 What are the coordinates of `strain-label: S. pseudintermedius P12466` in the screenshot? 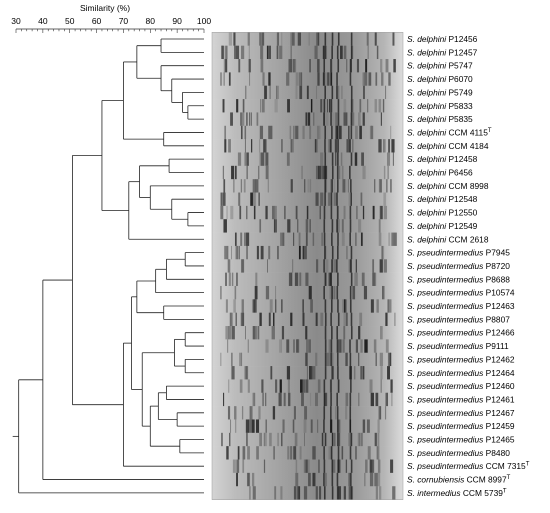 It's located at (461, 333).